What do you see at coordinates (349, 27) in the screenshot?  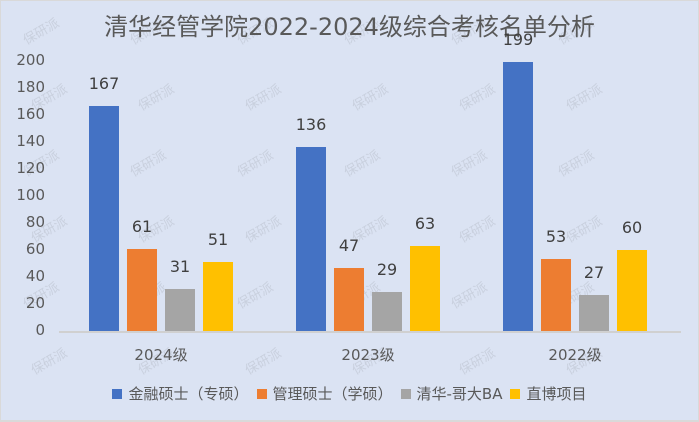 I see `chart-title: 清华经管学院2022-2024级综合考核名单分析` at bounding box center [349, 27].